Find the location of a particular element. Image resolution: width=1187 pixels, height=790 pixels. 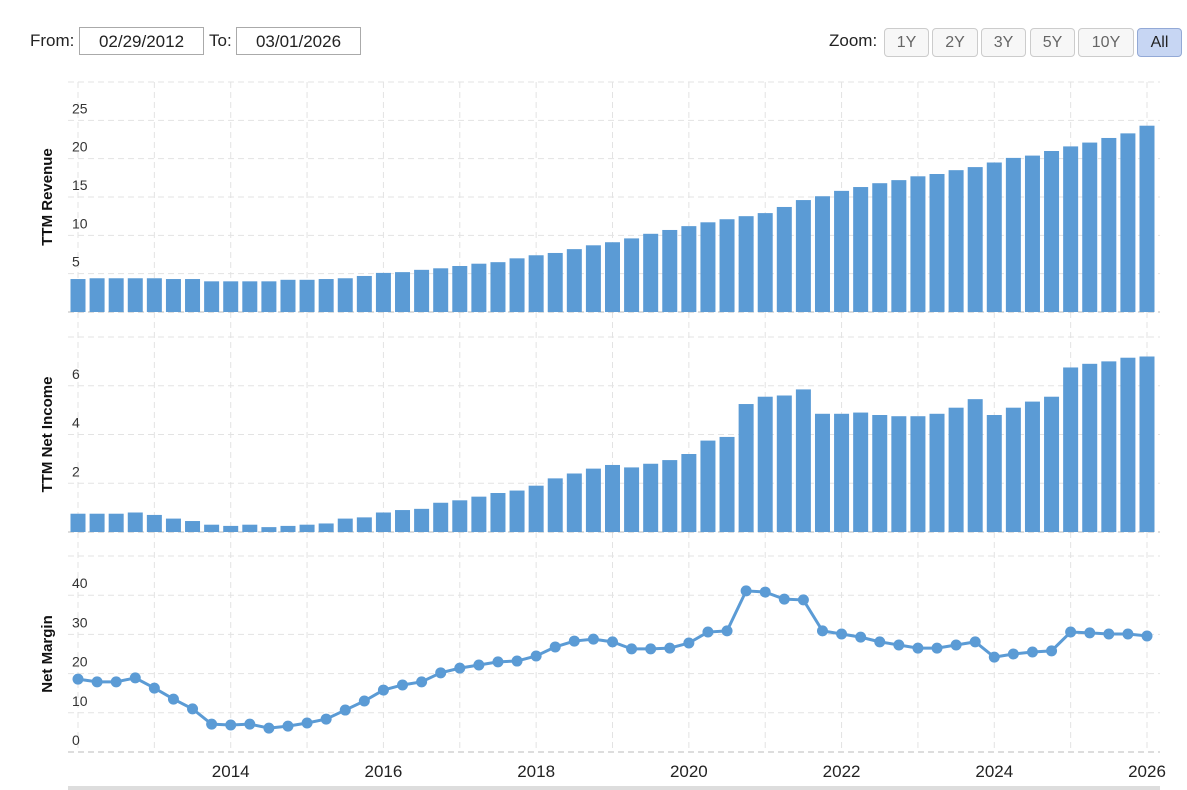

zoom-button: 1Y is located at coordinates (906, 42).